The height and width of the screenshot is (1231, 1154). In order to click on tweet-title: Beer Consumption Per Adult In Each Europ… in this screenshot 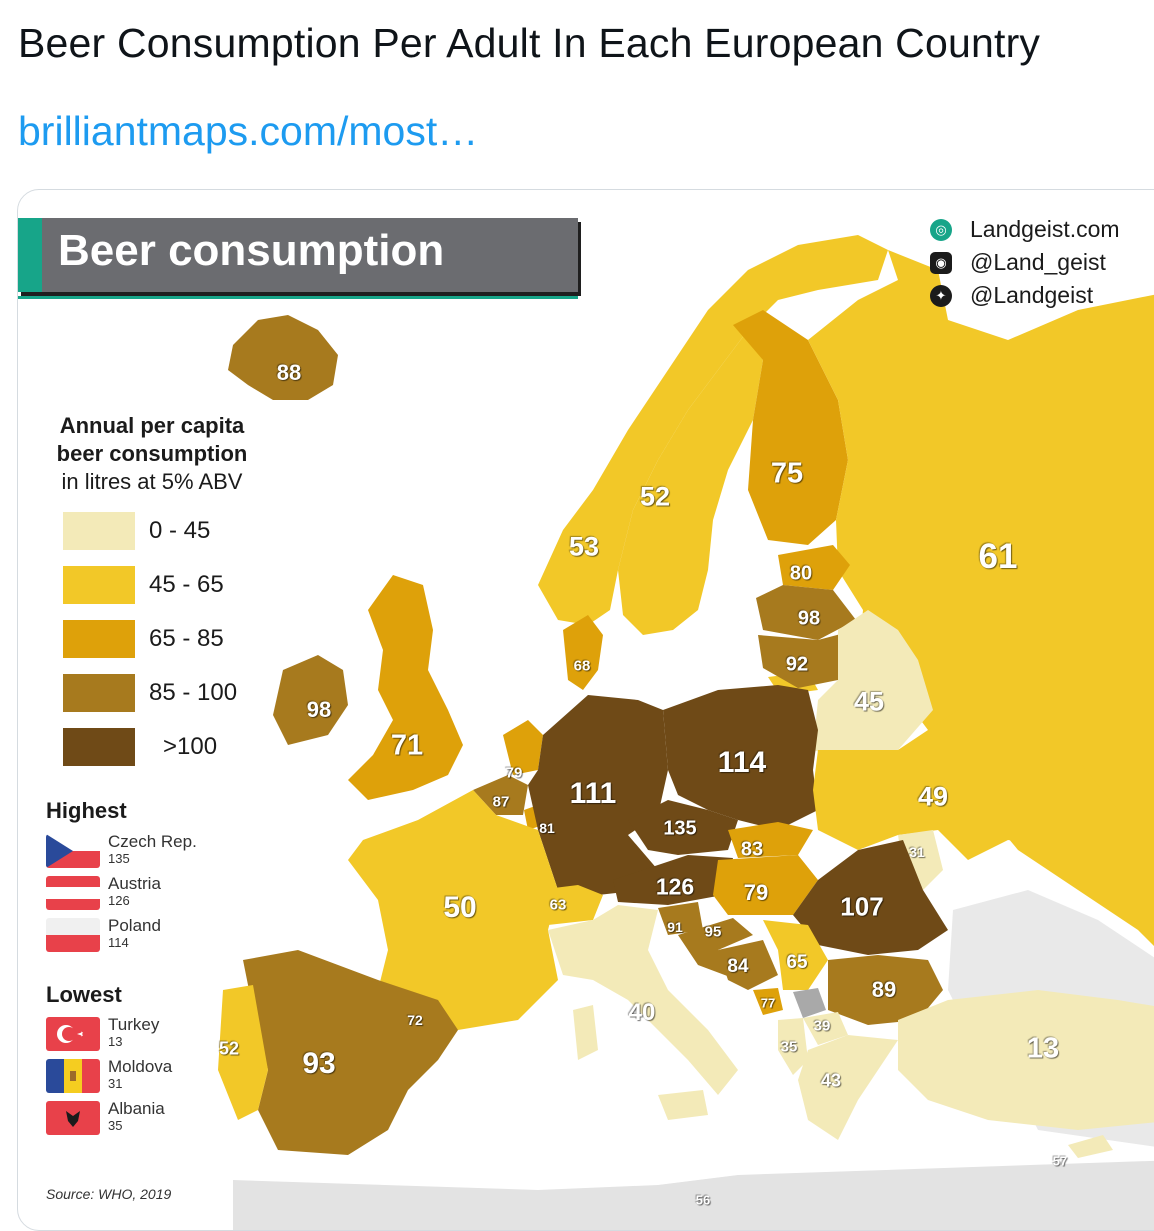, I will do `click(529, 43)`.